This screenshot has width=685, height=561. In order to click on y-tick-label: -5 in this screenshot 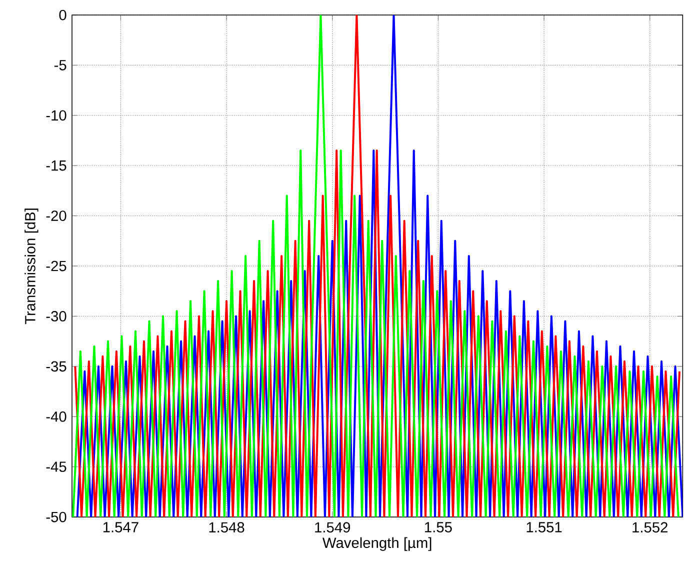, I will do `click(60, 65)`.